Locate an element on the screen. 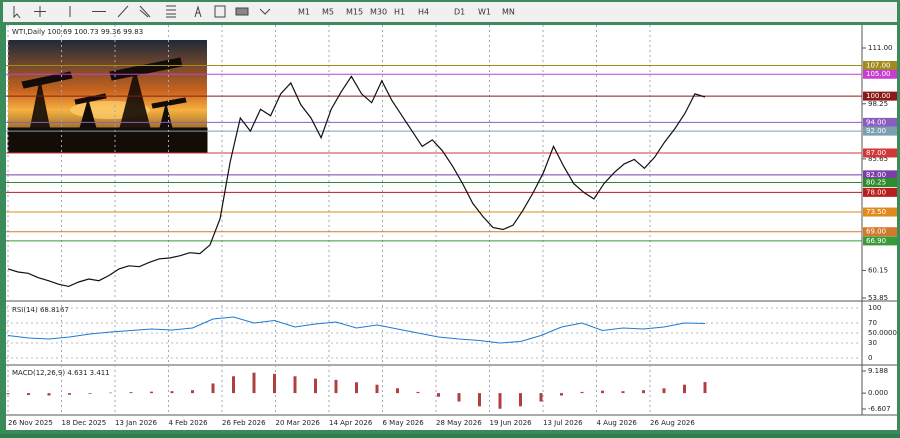  crosshair-icon is located at coordinates (40, 11).